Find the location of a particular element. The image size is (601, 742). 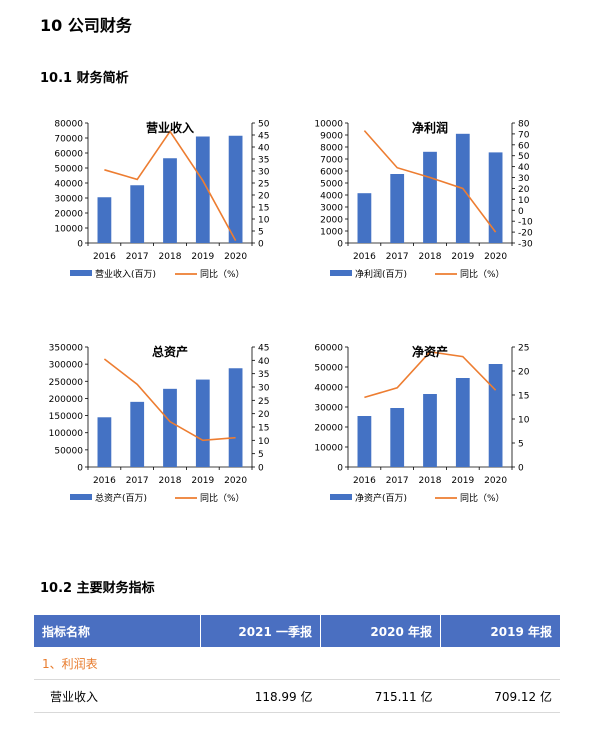

y2-tick-label: 60 is located at coordinates (524, 146).